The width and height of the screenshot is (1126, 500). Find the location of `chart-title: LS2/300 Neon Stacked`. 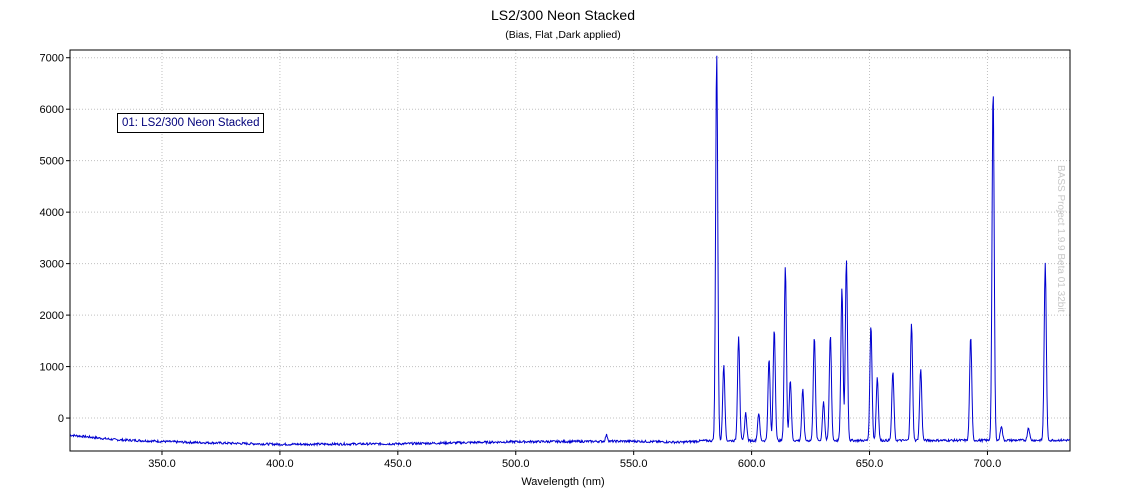

chart-title: LS2/300 Neon Stacked is located at coordinates (563, 15).